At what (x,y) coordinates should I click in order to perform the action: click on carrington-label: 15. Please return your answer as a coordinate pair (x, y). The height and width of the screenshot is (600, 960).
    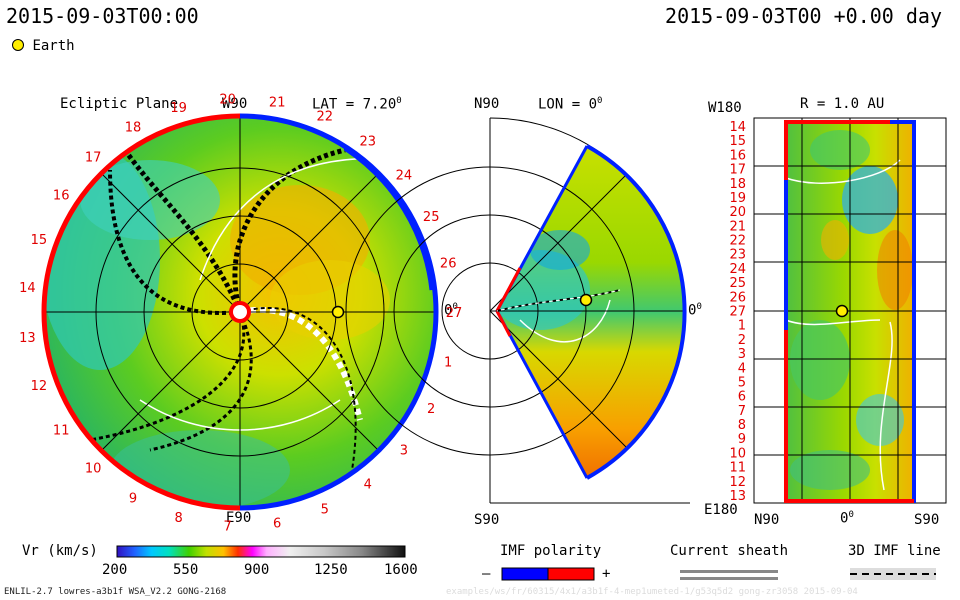
    Looking at the image, I should click on (39, 240).